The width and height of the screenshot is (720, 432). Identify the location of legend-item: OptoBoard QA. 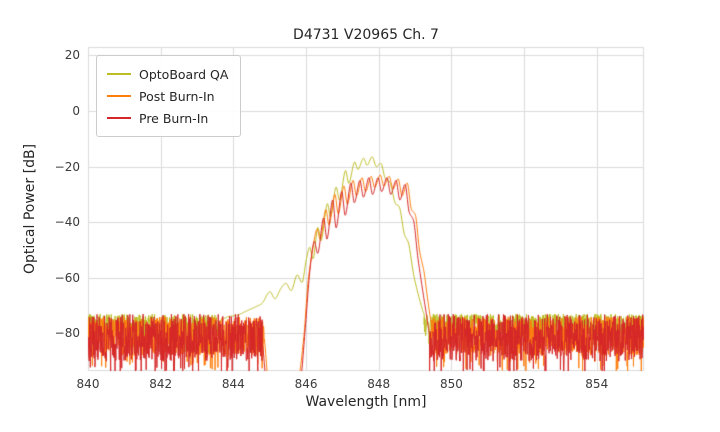
(167, 74).